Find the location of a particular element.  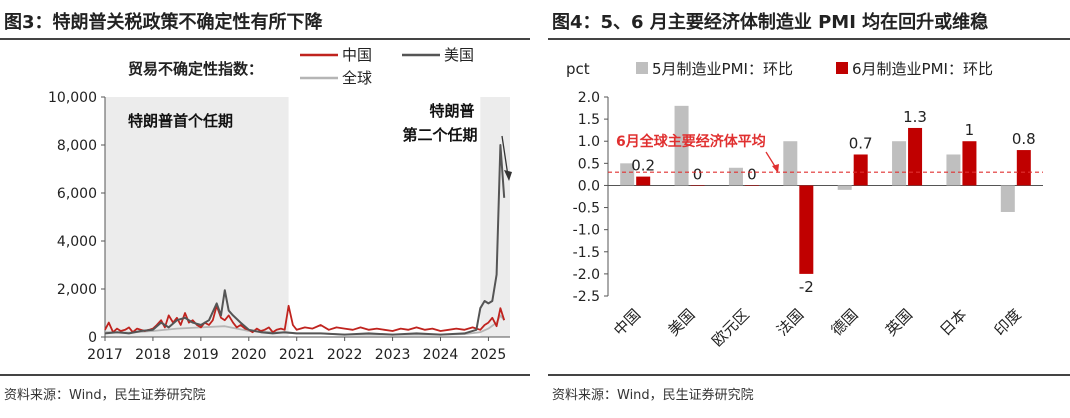

data-label: 1 is located at coordinates (970, 130).